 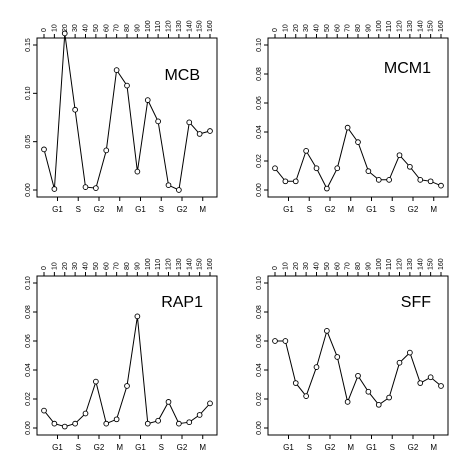 What do you see at coordinates (368, 28) in the screenshot?
I see `top-tick-label-mcm1-9: 90` at bounding box center [368, 28].